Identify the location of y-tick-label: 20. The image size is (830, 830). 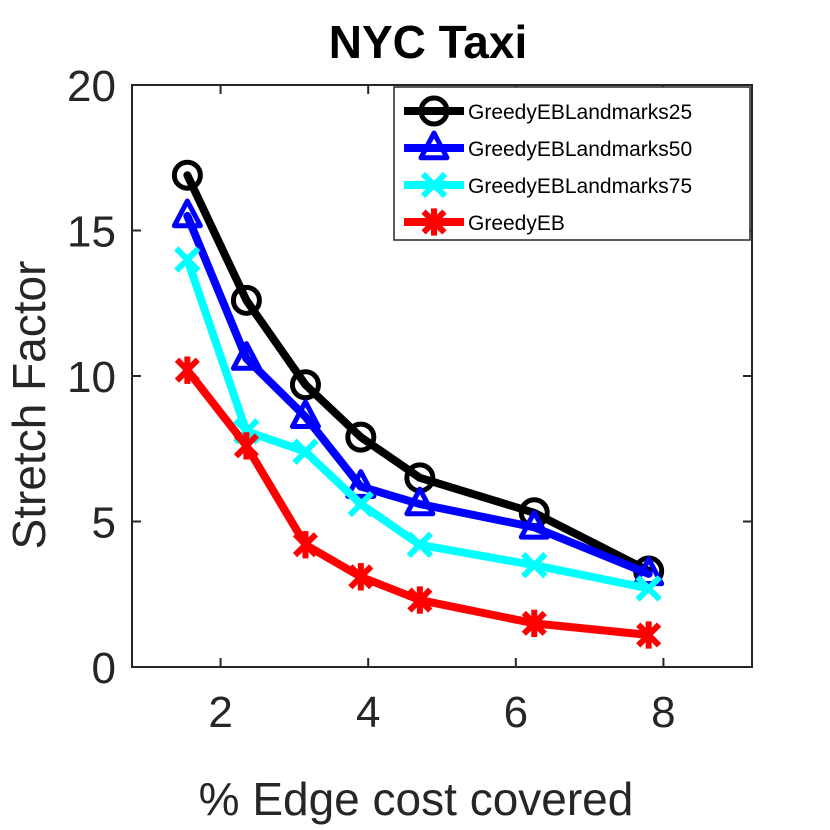
(91, 86).